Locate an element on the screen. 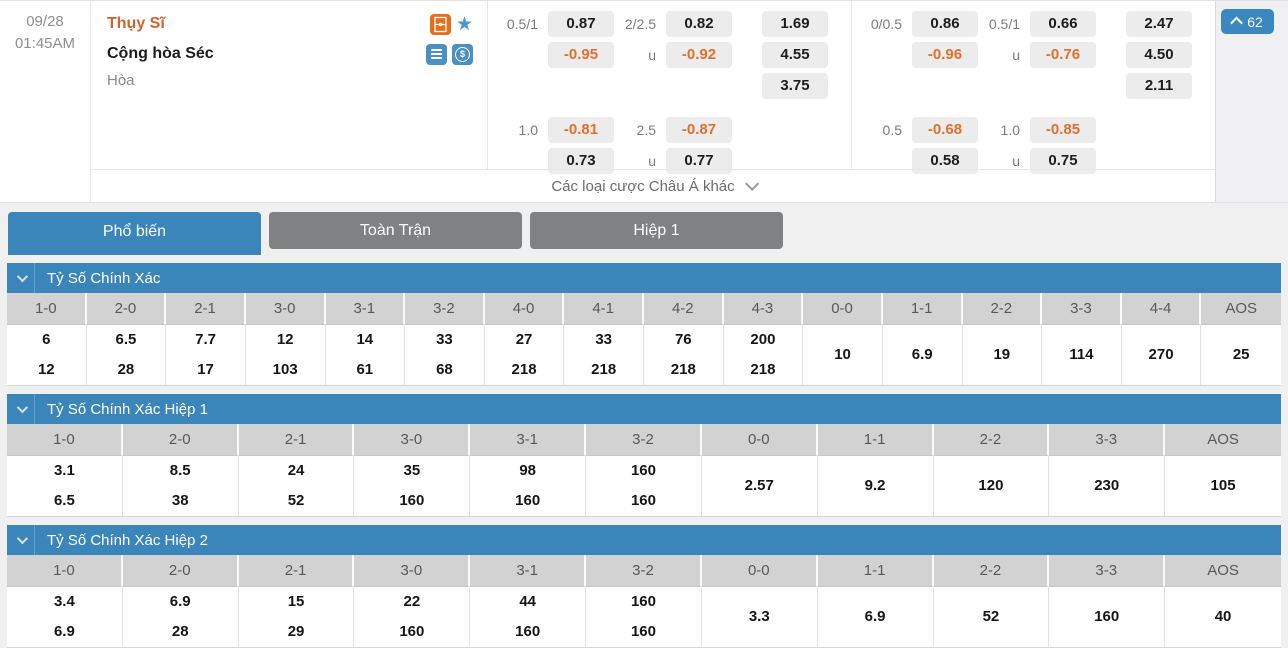 This screenshot has width=1288, height=648. score-odds-cell: 230 is located at coordinates (1107, 485).